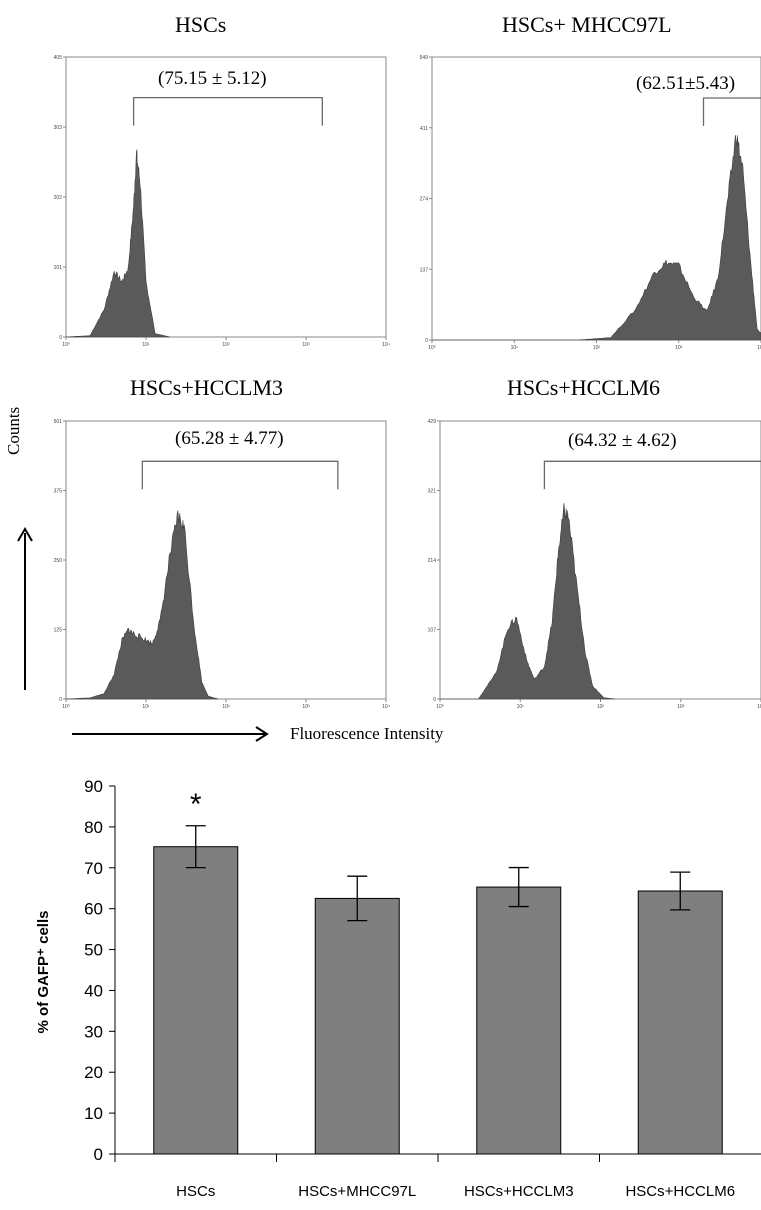  I want to click on counts-axis-label: Counts, so click(13, 430).